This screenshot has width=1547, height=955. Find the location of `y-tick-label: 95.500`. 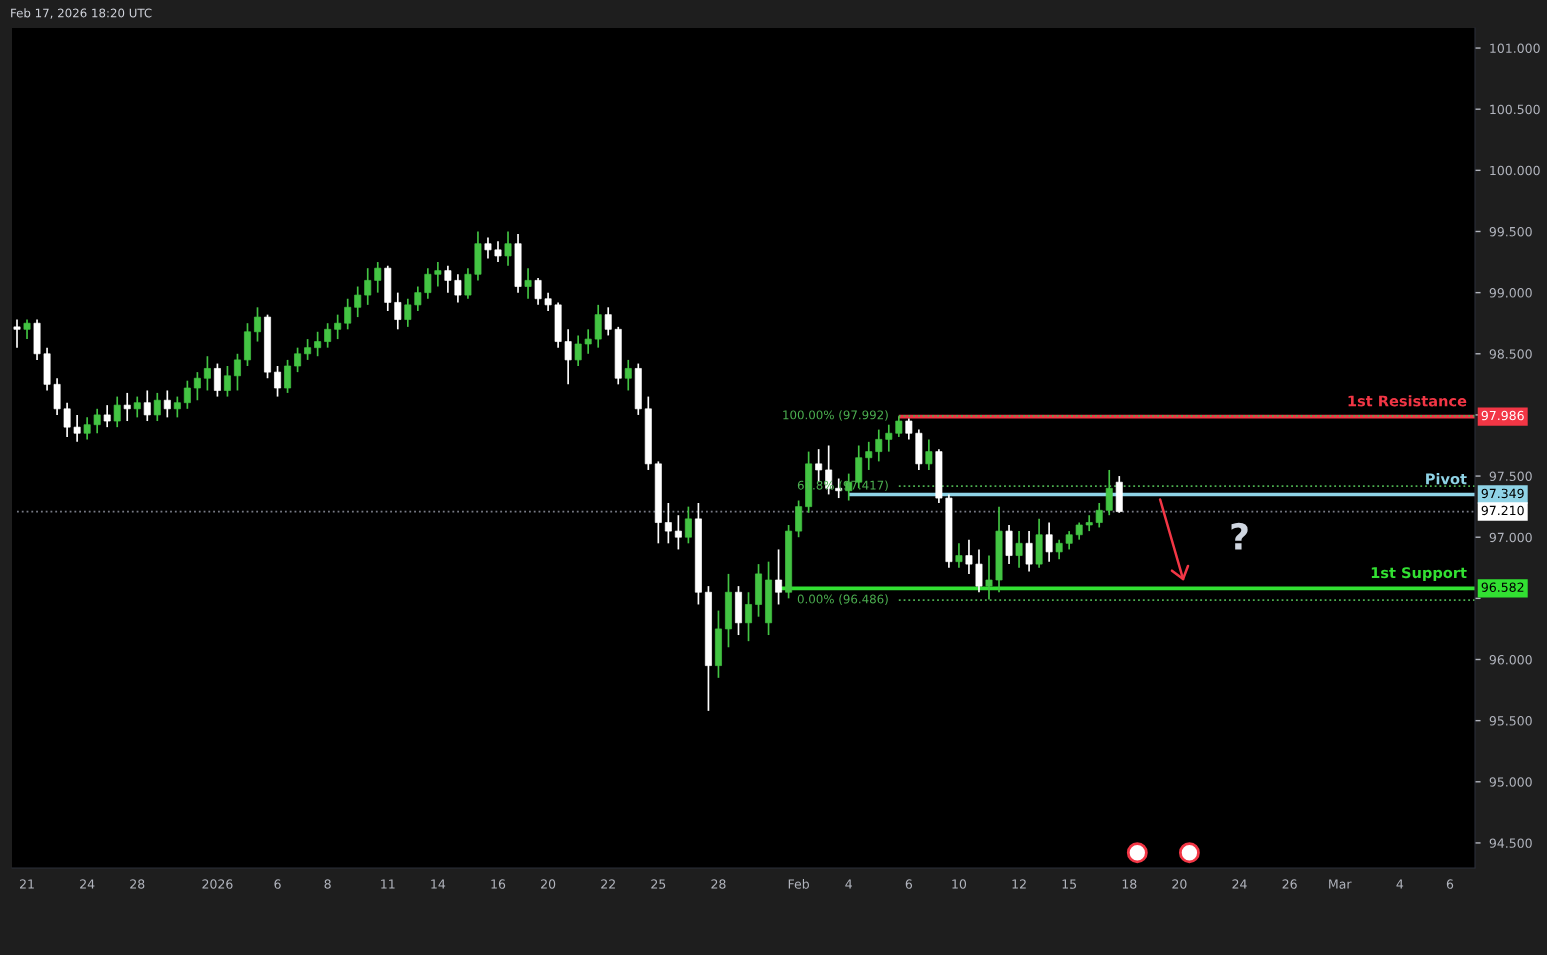

y-tick-label: 95.500 is located at coordinates (1510, 721).